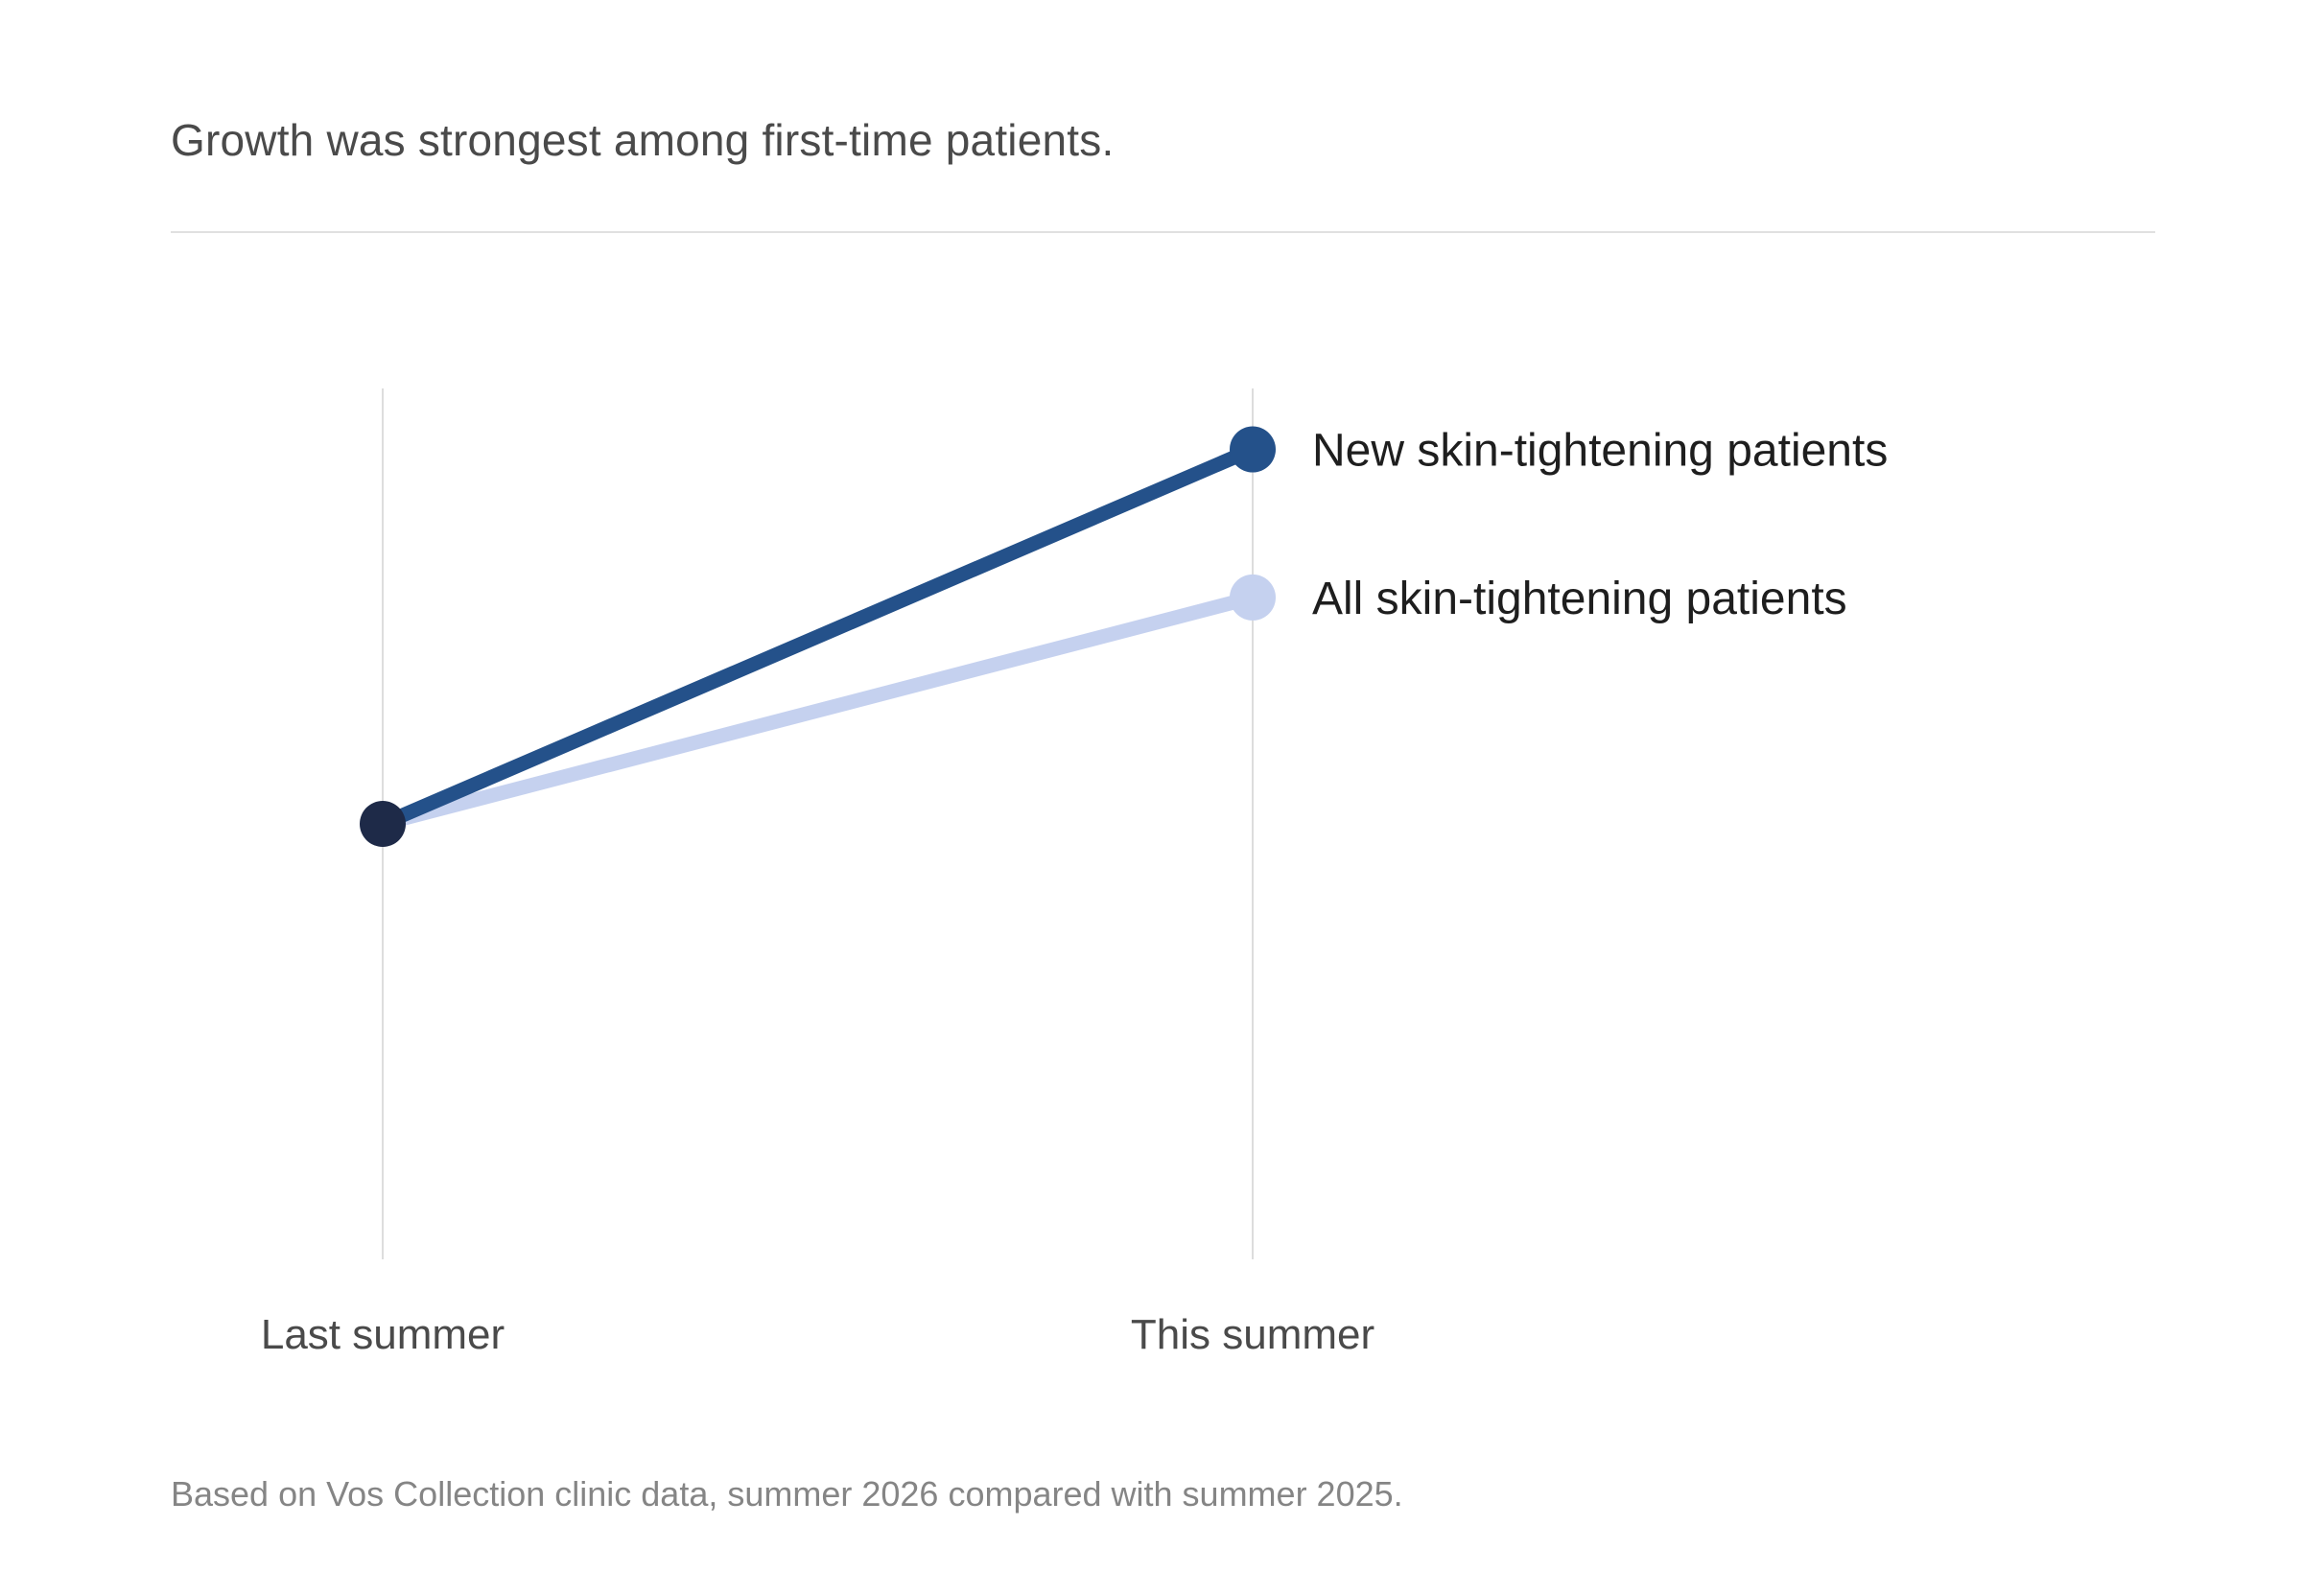  Describe the element at coordinates (1579, 599) in the screenshot. I see `label-all-patients: All skin-tightening patients` at that location.